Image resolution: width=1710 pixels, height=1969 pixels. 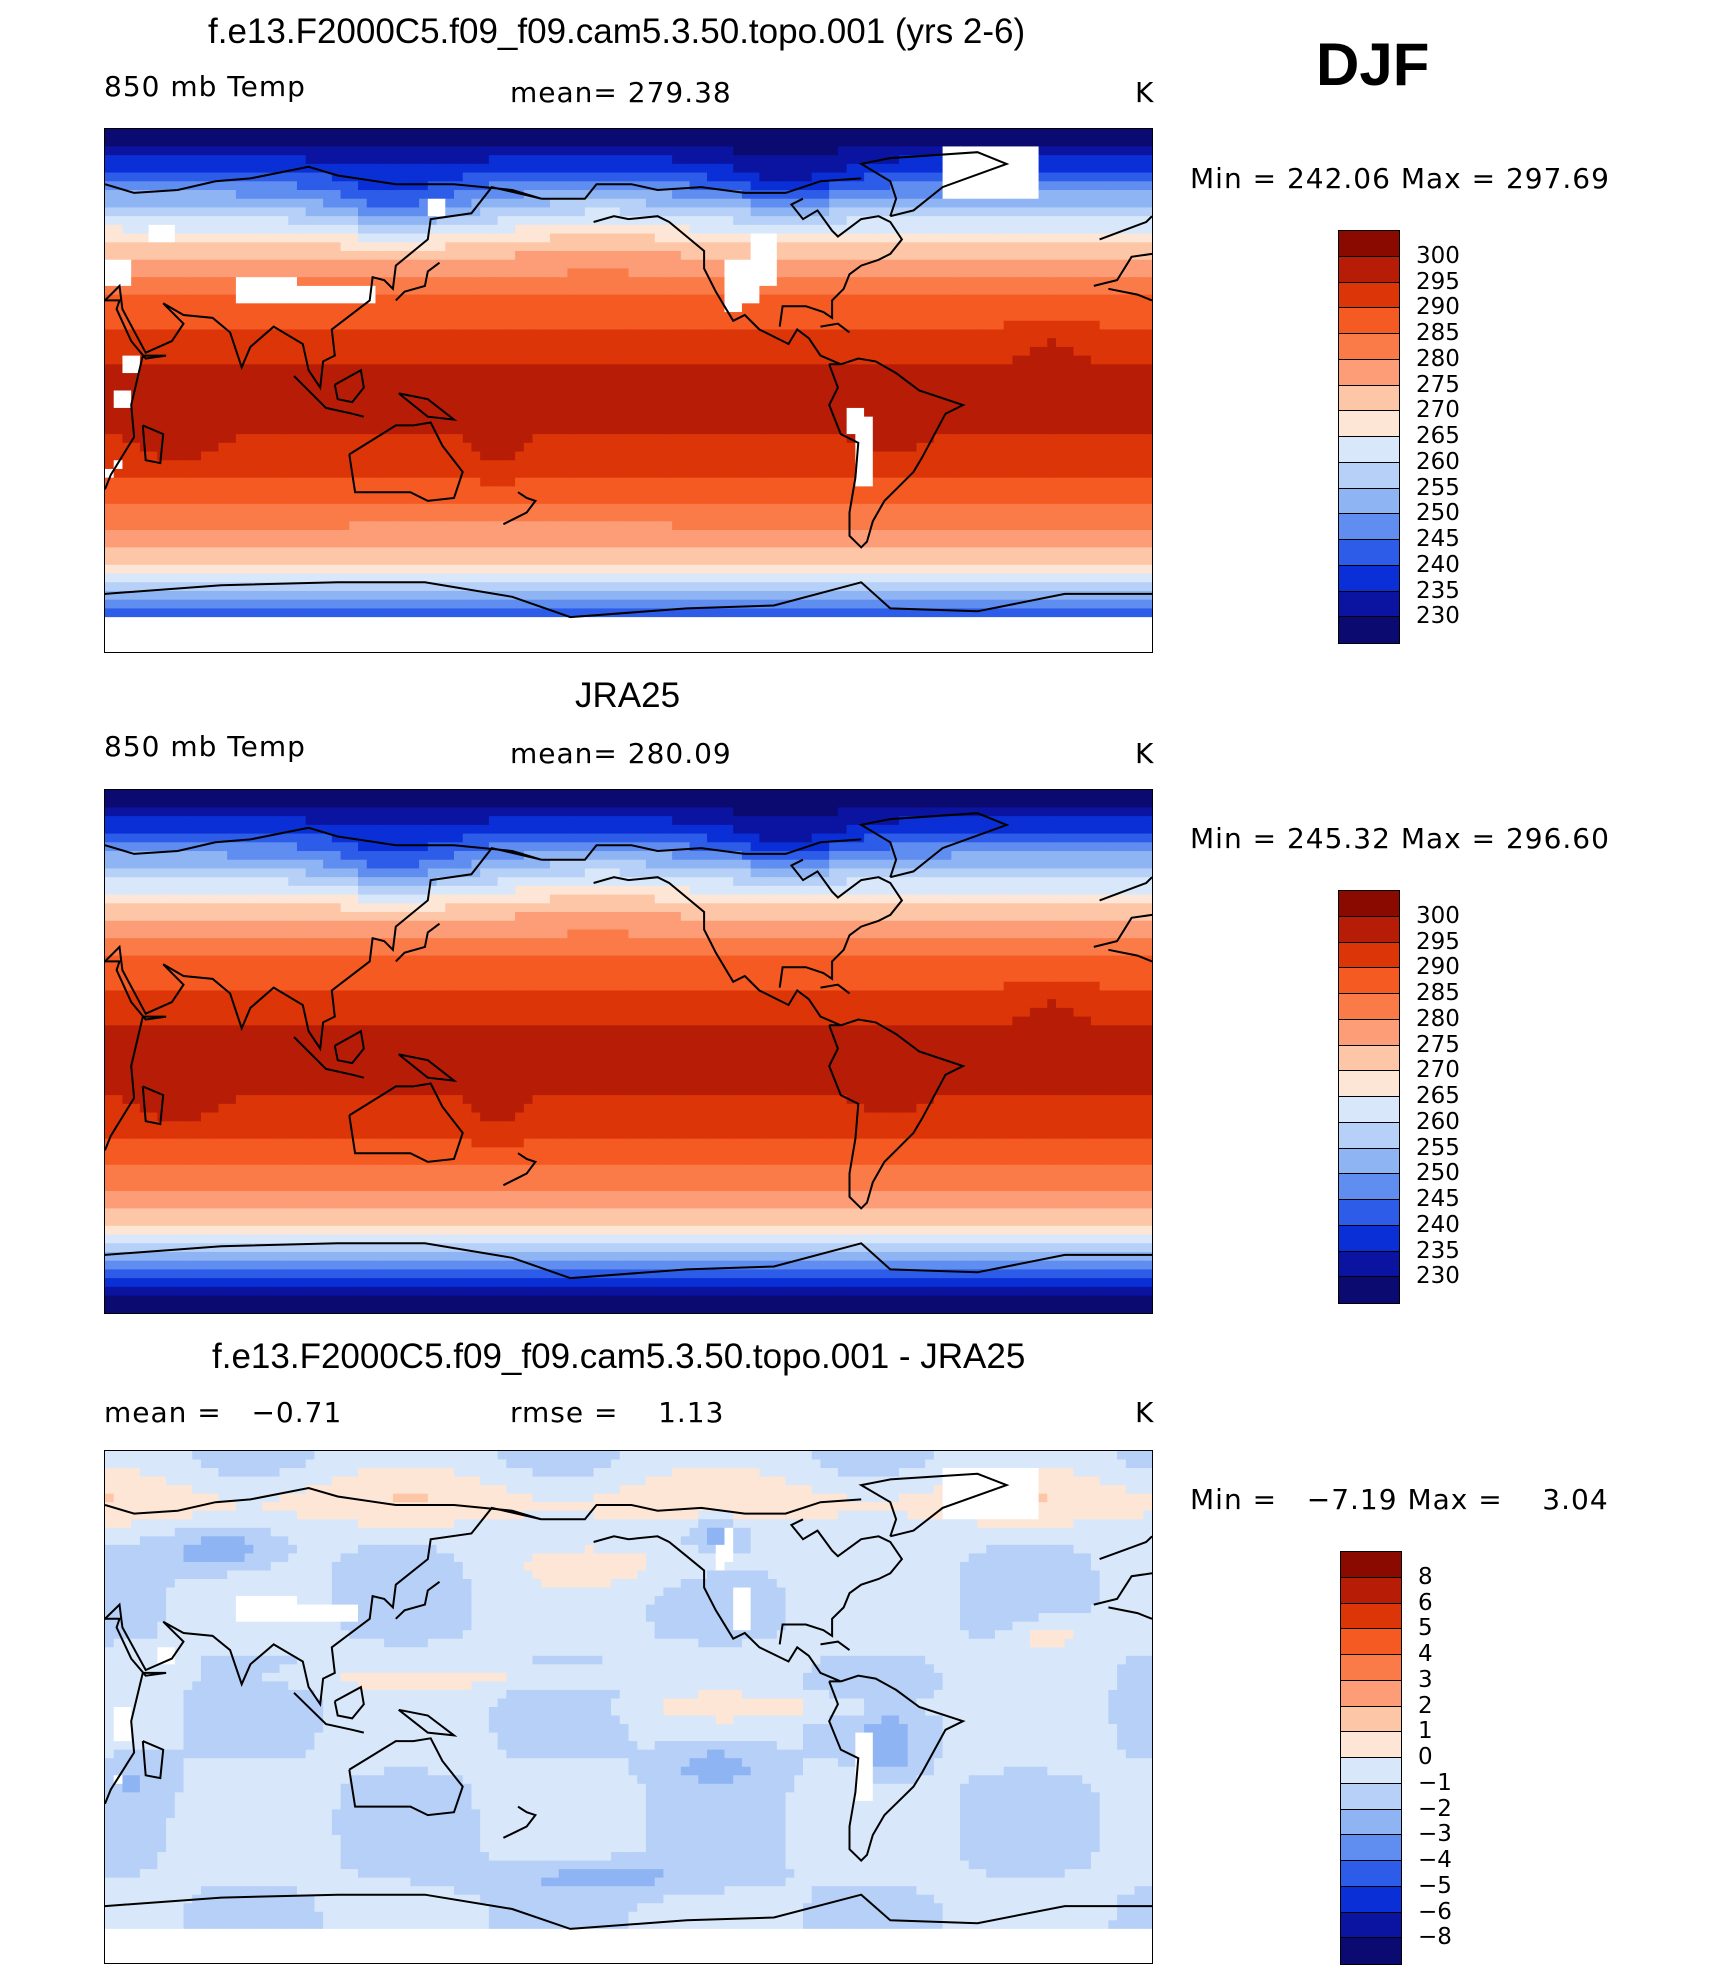 I want to click on colorbar-tick-label: 1, so click(x=1425, y=1731).